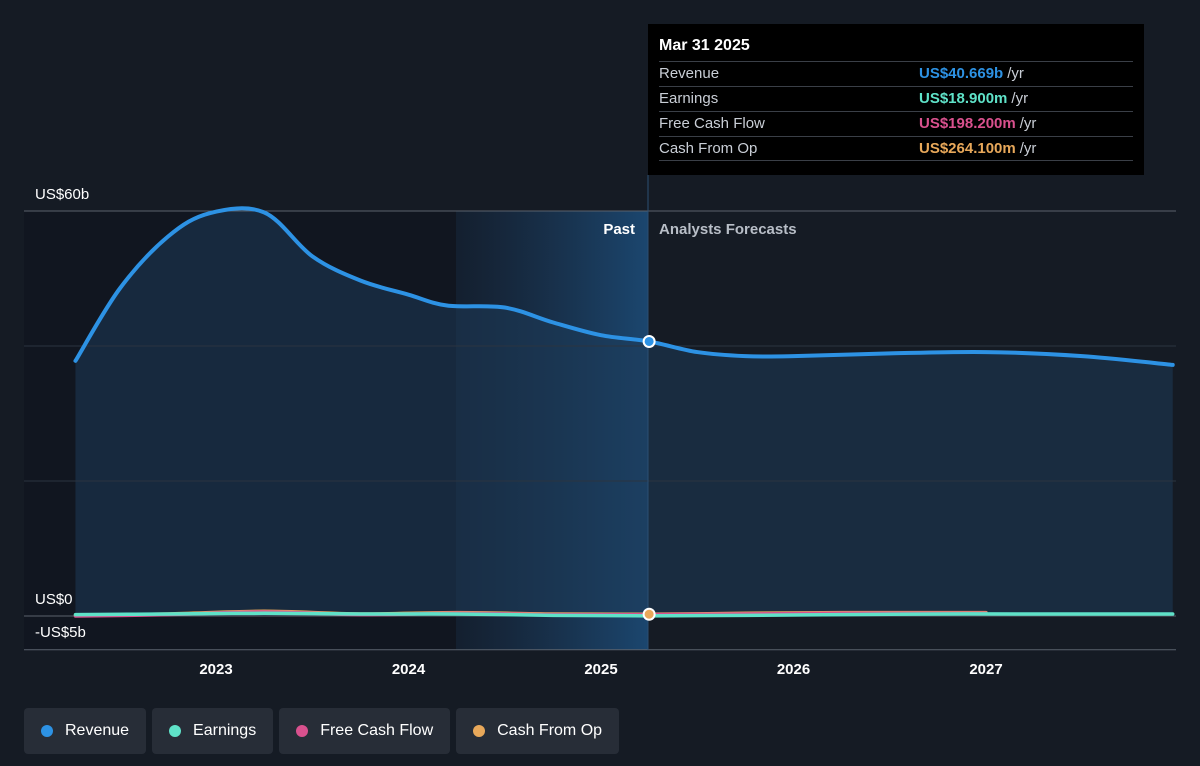 This screenshot has height=766, width=1200. I want to click on tooltip-row-cash-from-op: Cash From Op US$264.100m /yr, so click(896, 148).